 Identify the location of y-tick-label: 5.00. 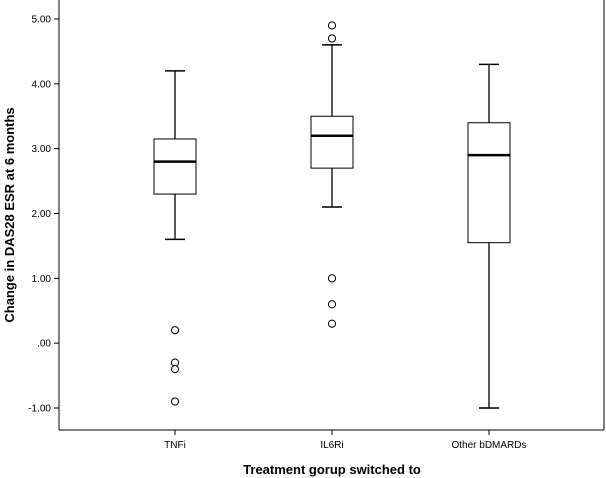
(42, 20).